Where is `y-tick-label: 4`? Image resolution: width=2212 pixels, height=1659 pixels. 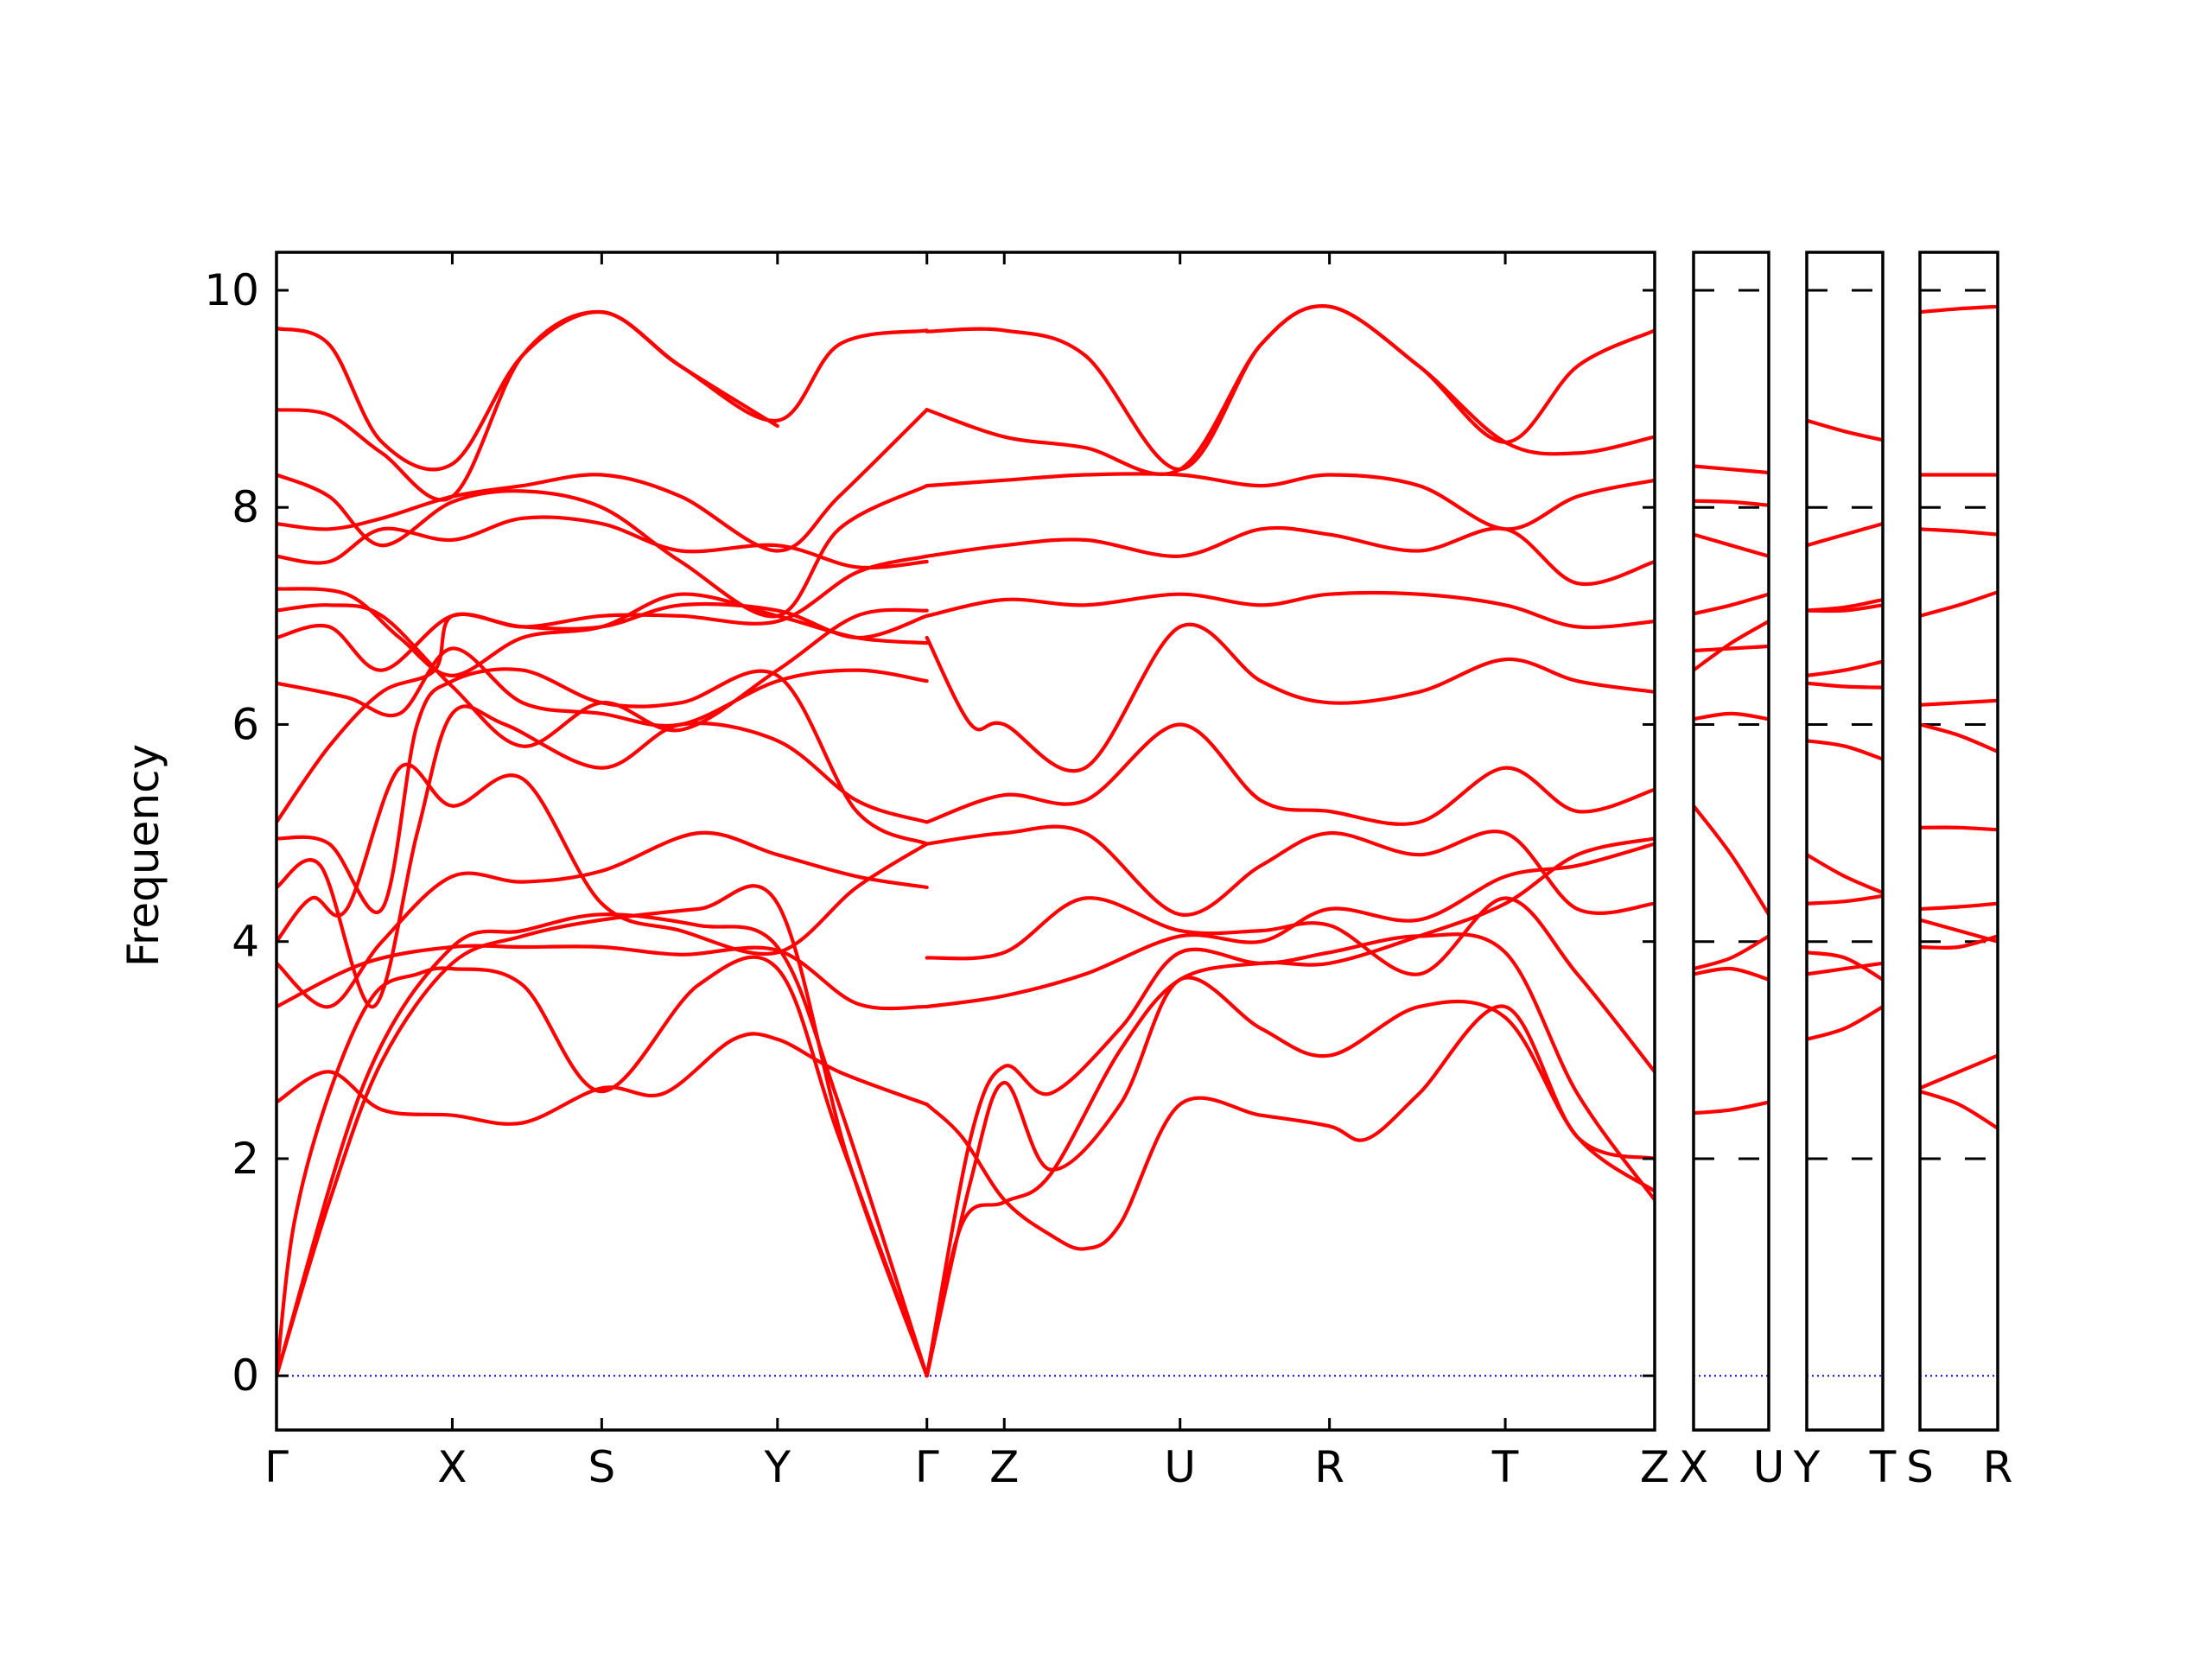 y-tick-label: 4 is located at coordinates (245, 942).